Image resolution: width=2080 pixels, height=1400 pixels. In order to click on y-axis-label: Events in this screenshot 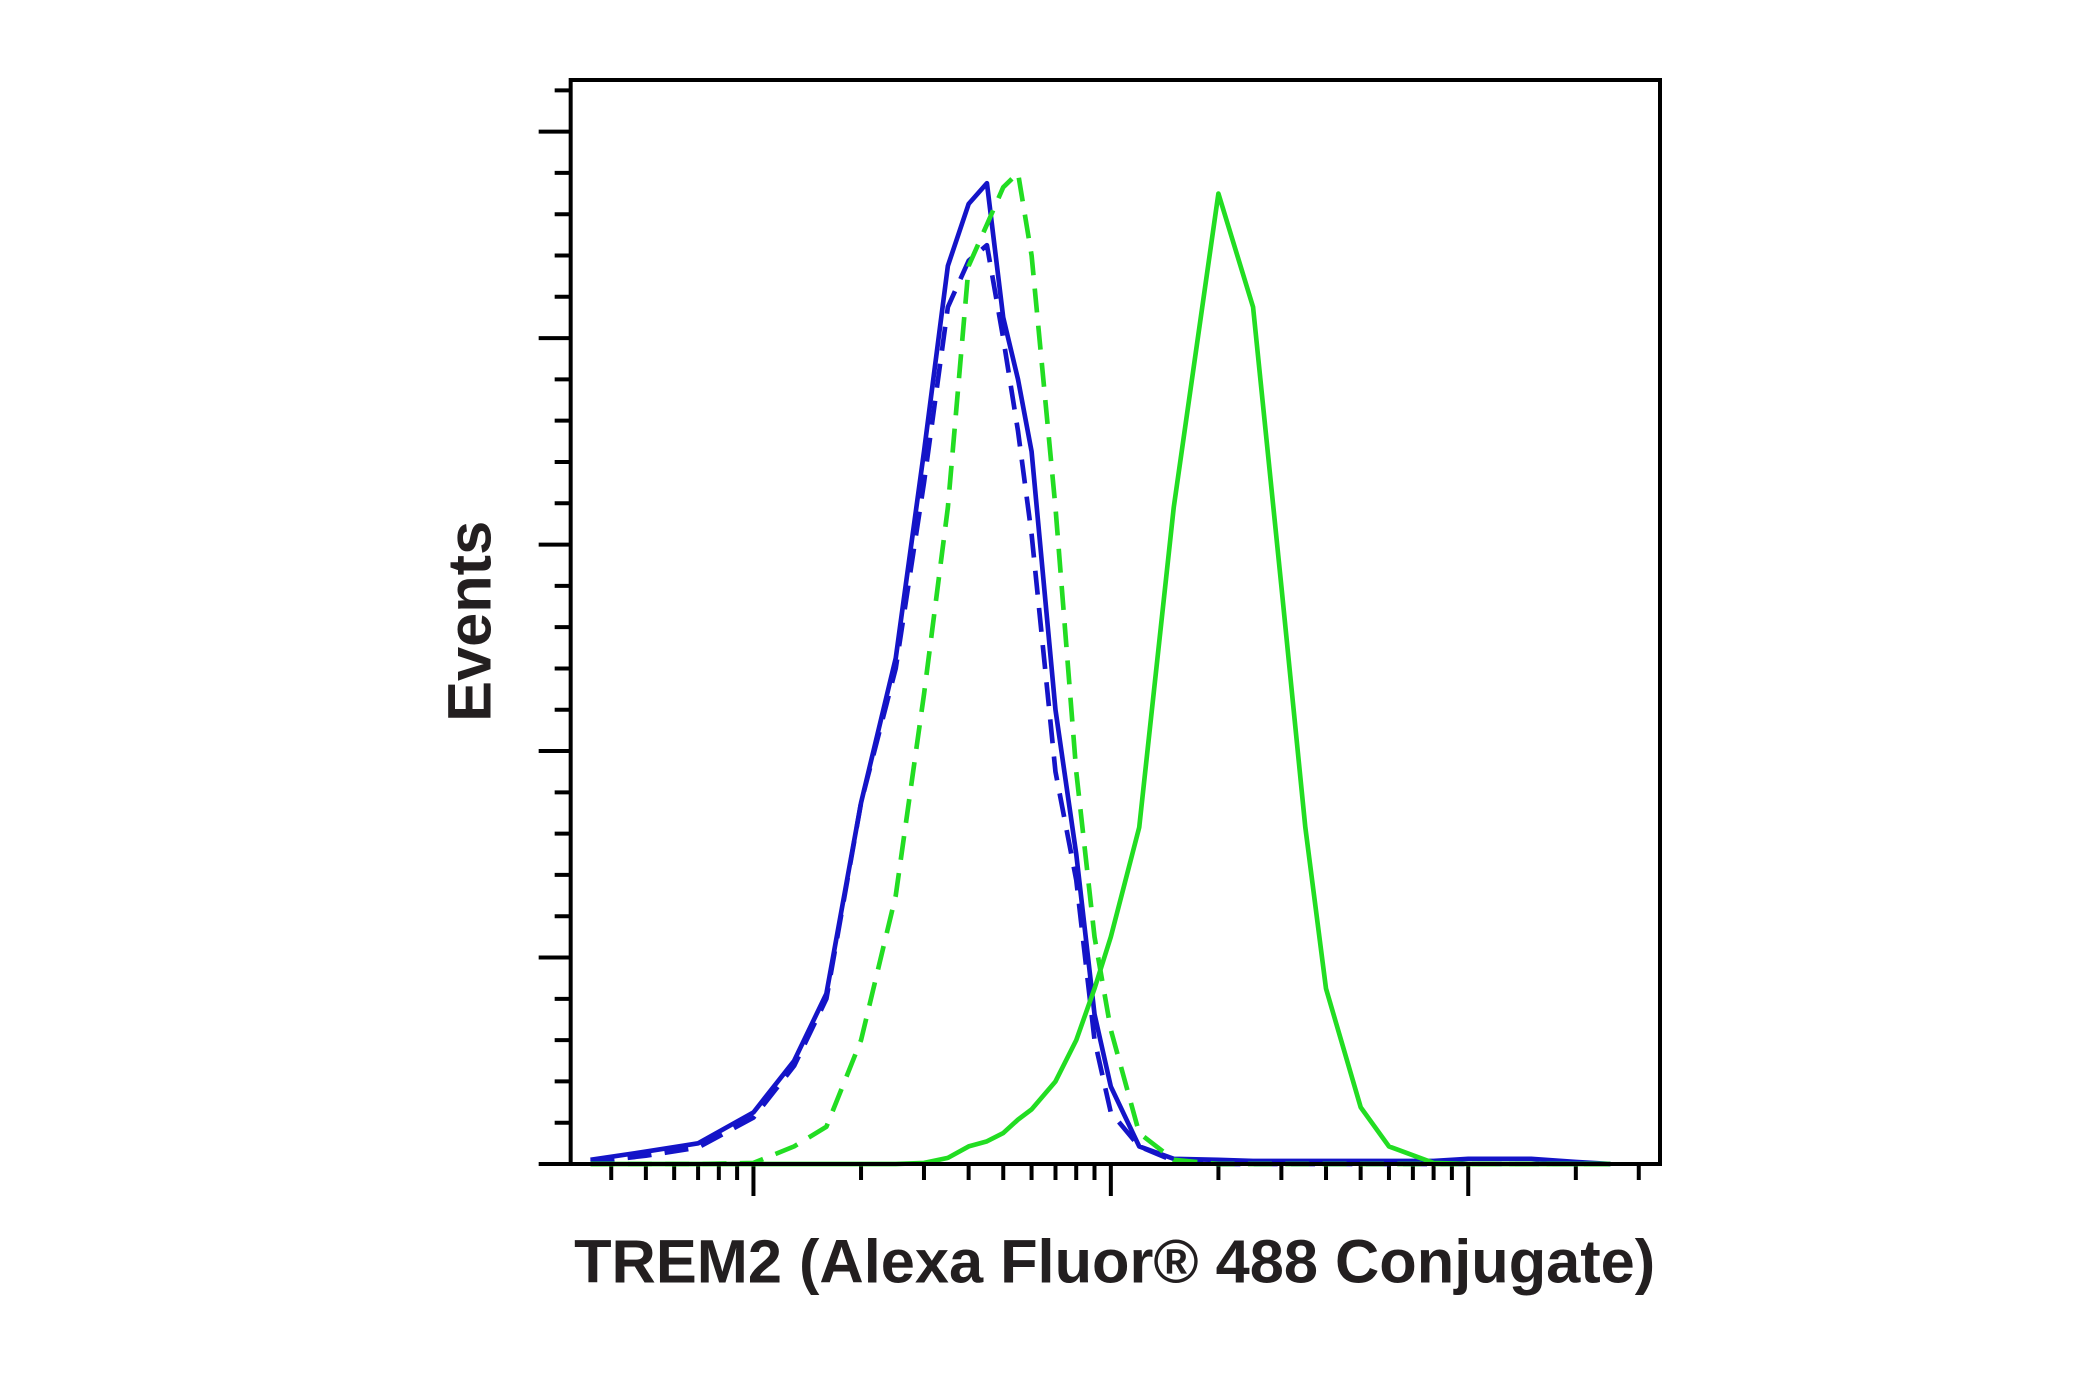, I will do `click(469, 621)`.